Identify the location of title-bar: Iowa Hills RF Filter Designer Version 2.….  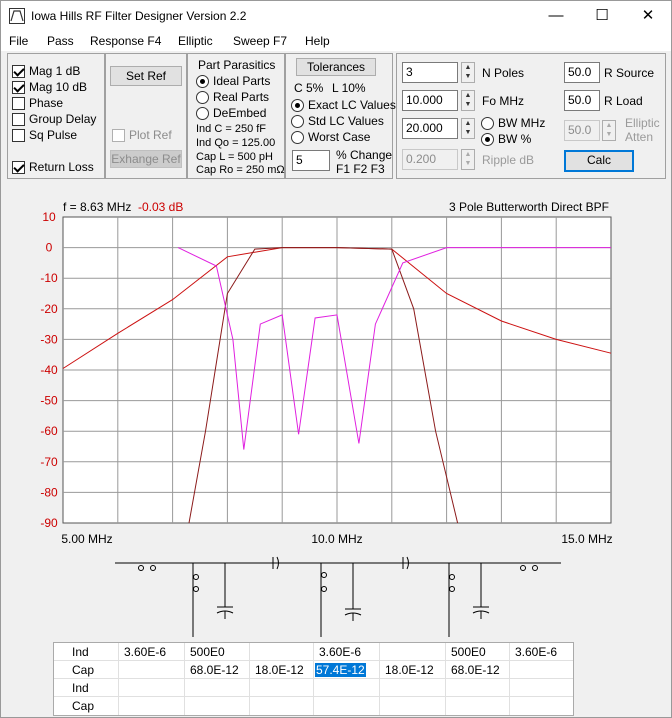
(336, 16).